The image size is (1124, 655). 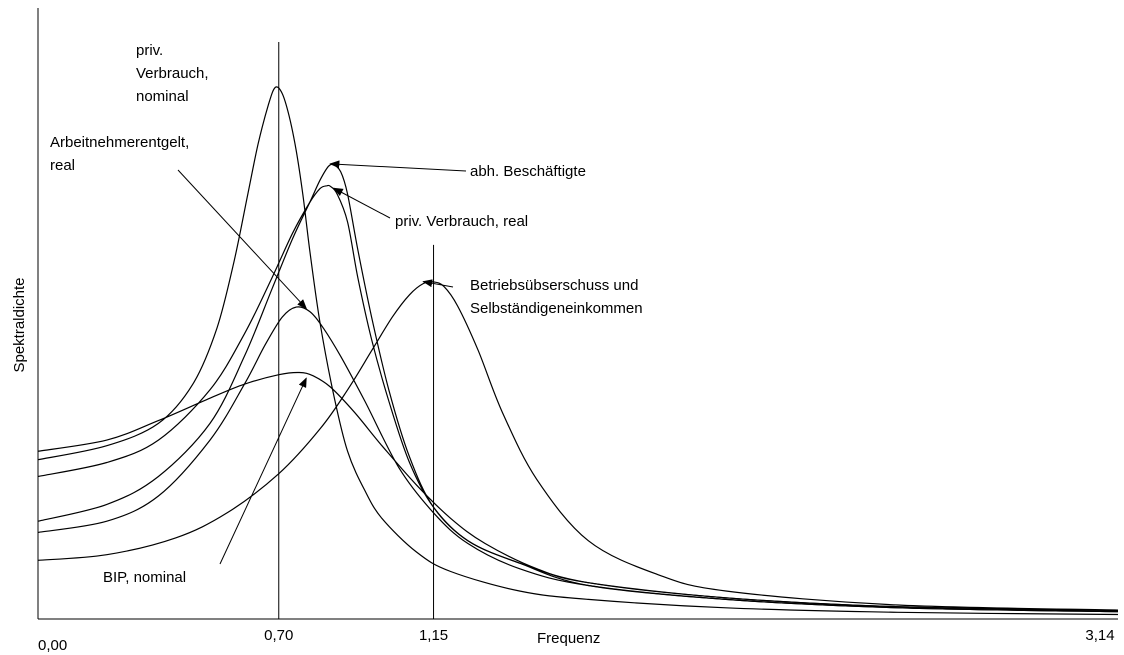 I want to click on annotation-label-3: Arbeitnehmerentgelt, real, so click(x=119, y=154).